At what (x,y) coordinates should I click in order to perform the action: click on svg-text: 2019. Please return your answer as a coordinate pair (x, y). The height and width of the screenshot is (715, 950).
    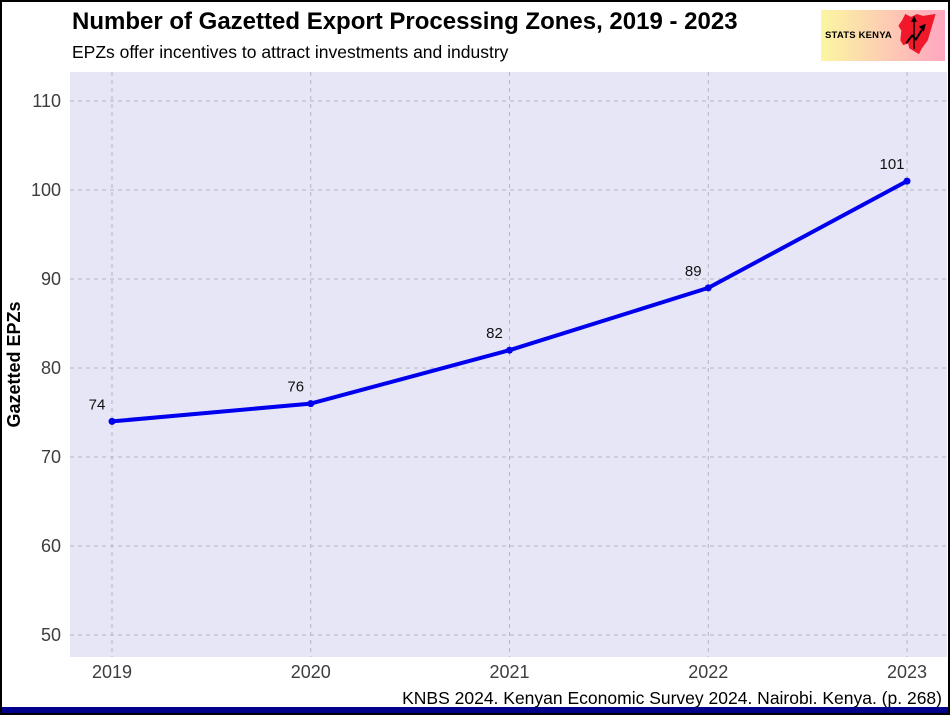
    Looking at the image, I should click on (112, 672).